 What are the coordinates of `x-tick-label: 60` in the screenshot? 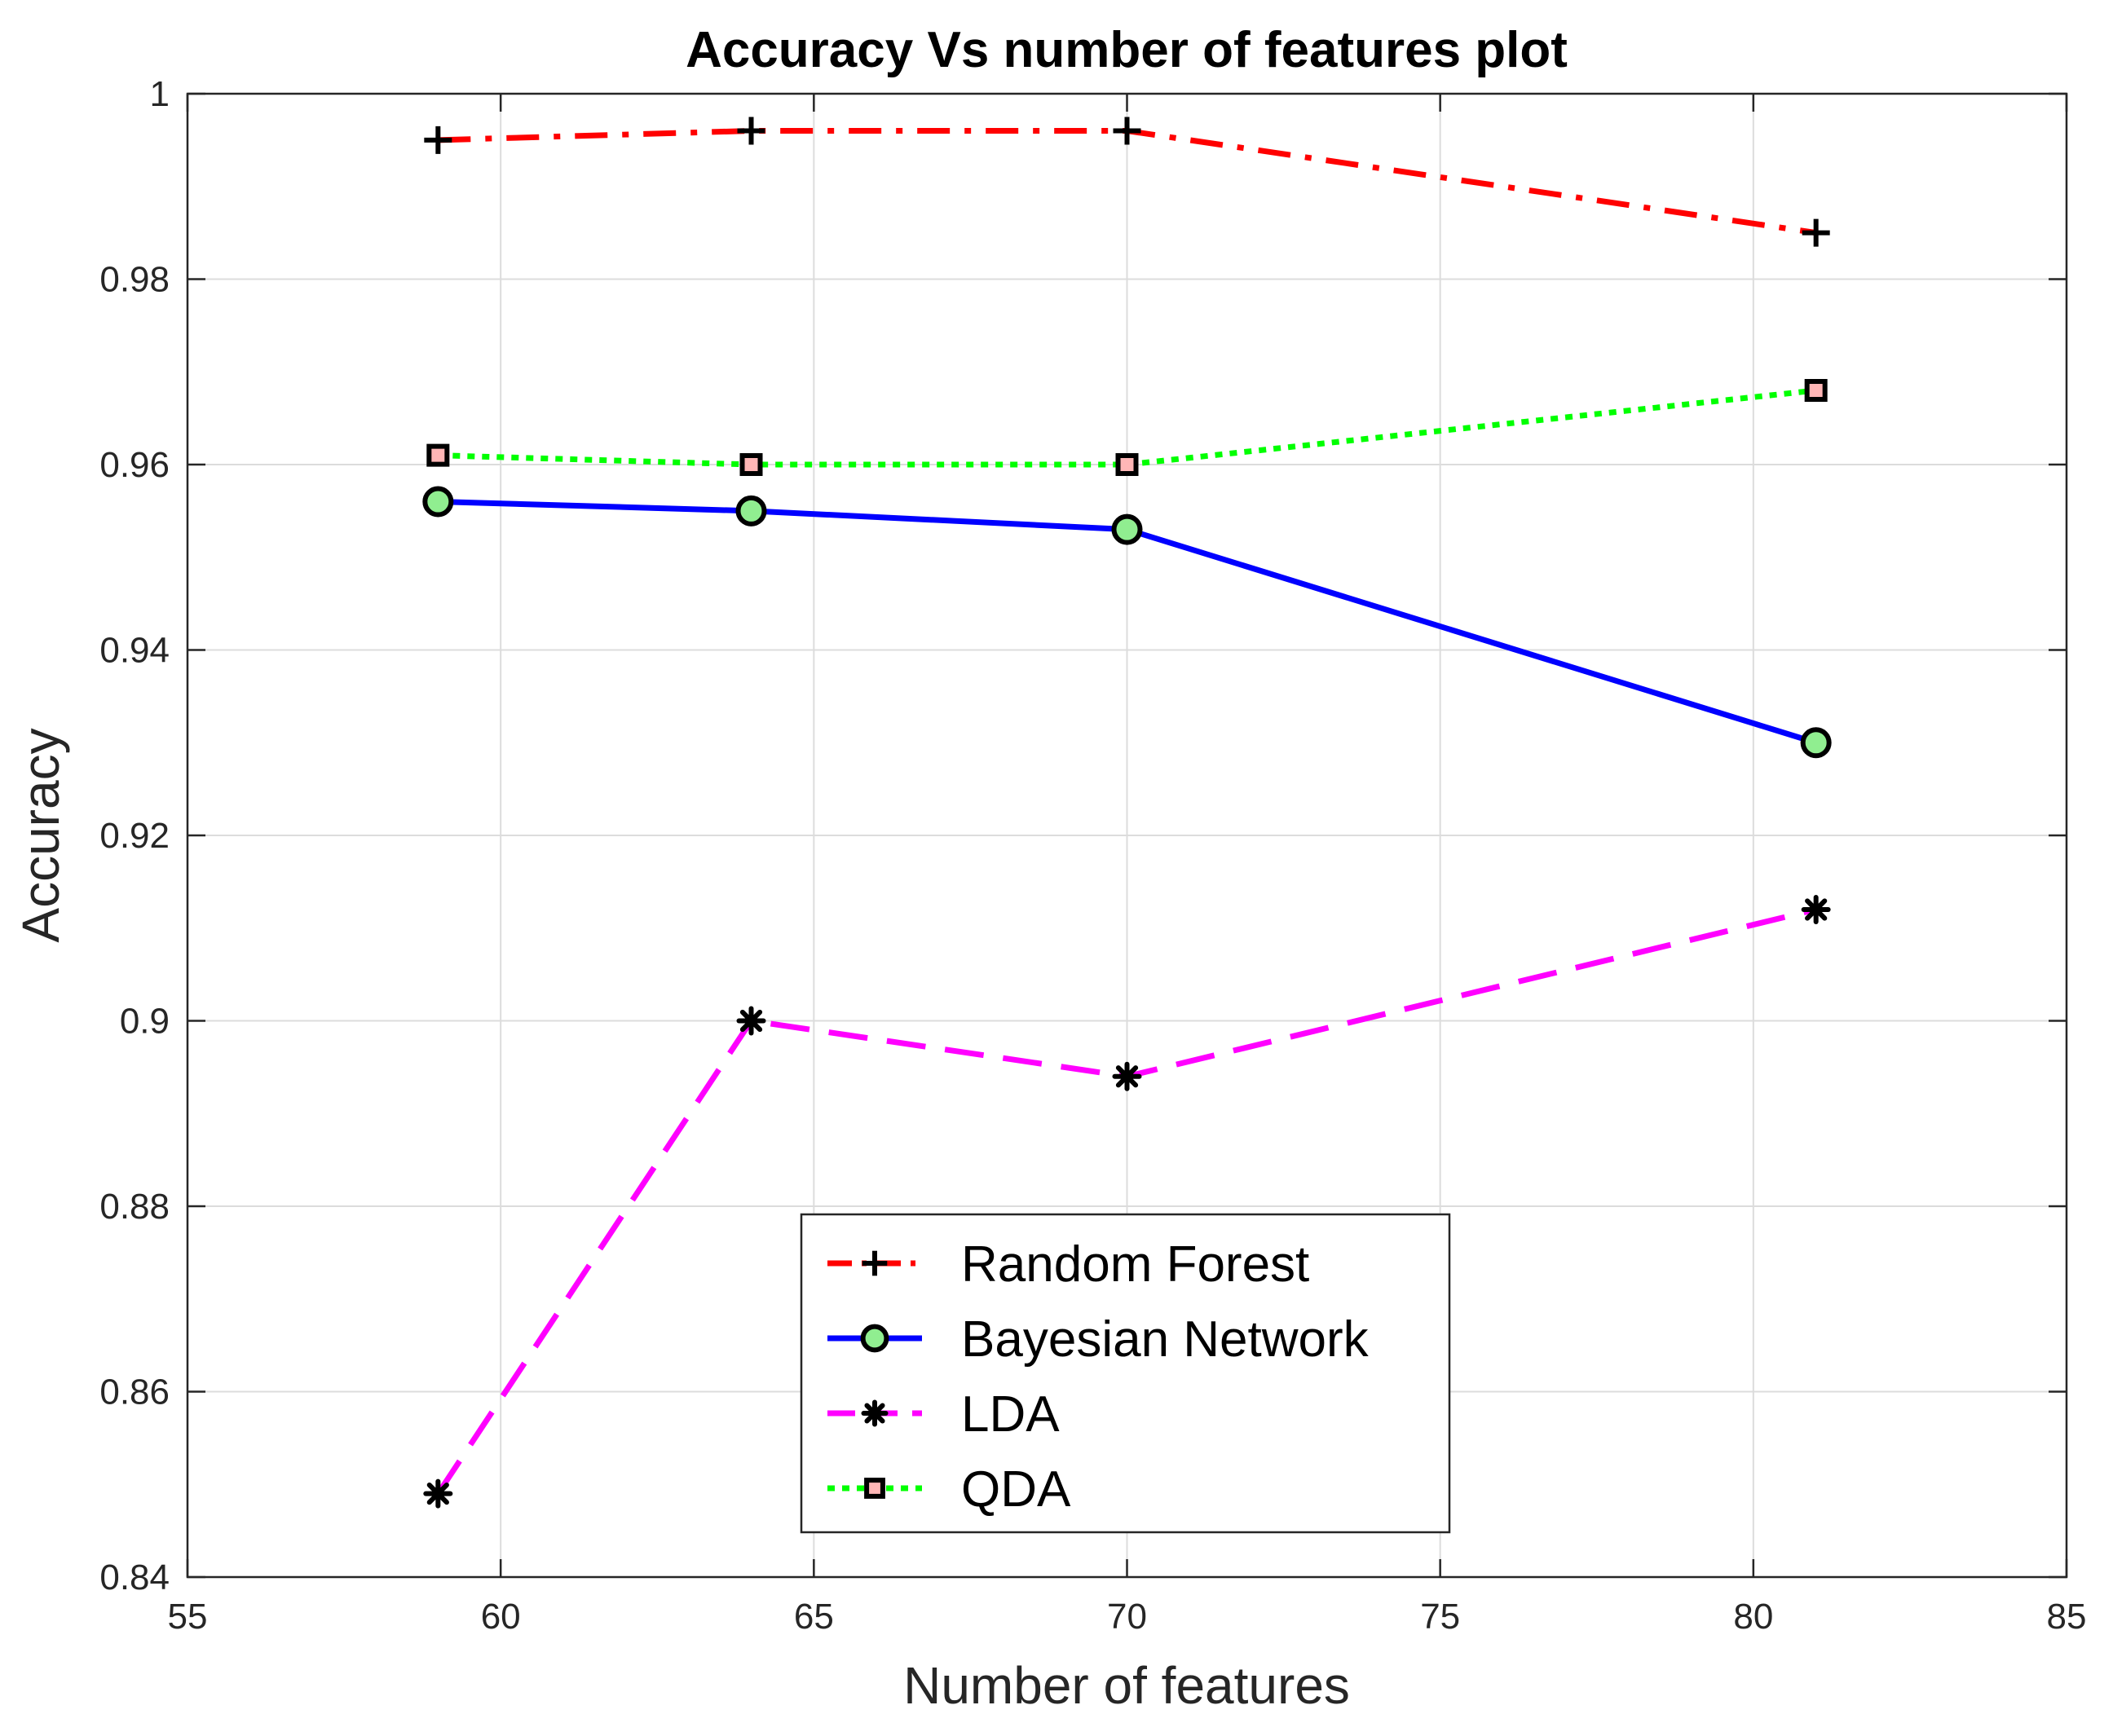 It's located at (501, 1617).